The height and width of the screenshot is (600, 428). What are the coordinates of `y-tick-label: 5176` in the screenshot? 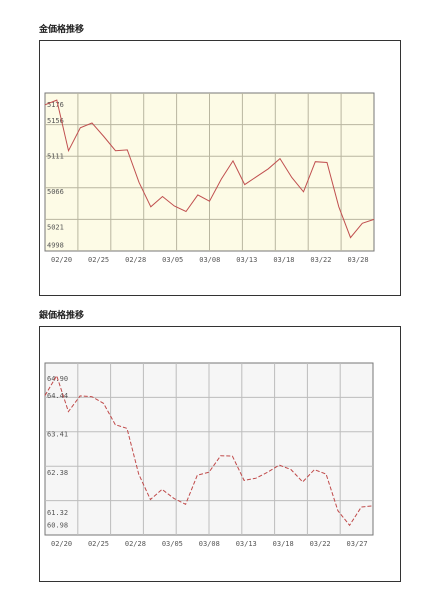 It's located at (55, 105).